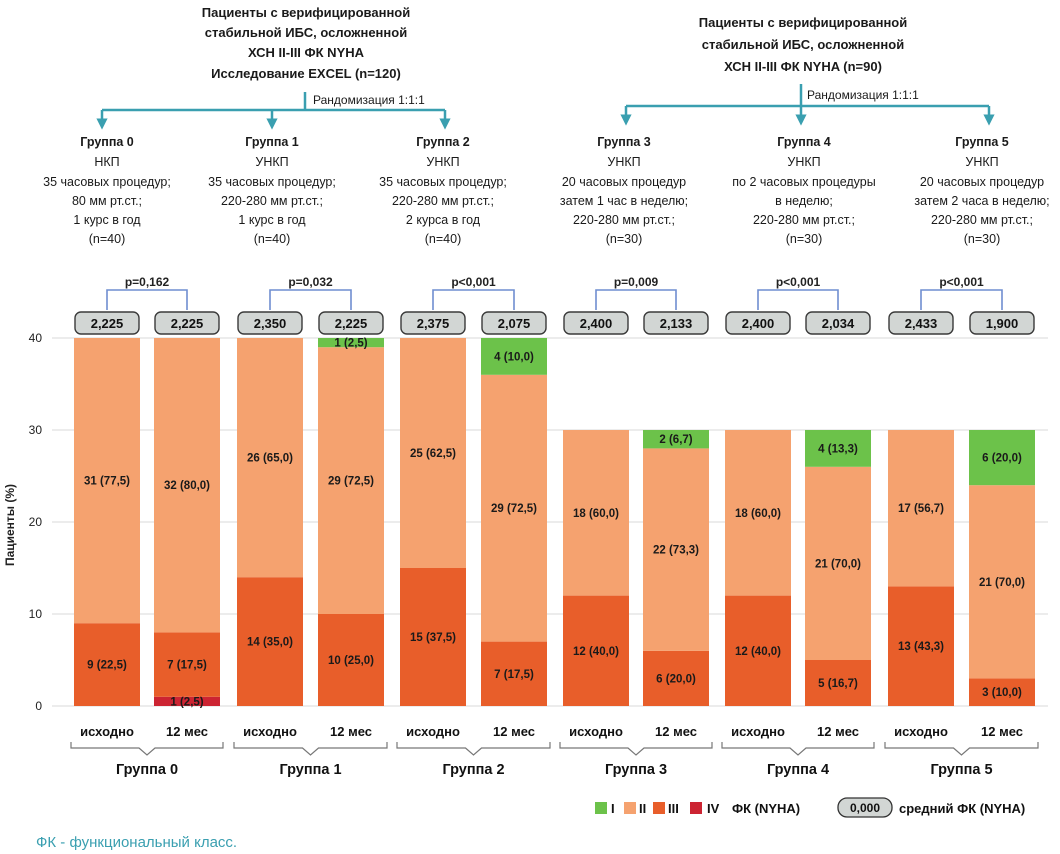 This screenshot has width=1060, height=854. What do you see at coordinates (187, 523) in the screenshot?
I see `bar-1: 1 (2,5) 7 (17,5) 32 (80,0)` at bounding box center [187, 523].